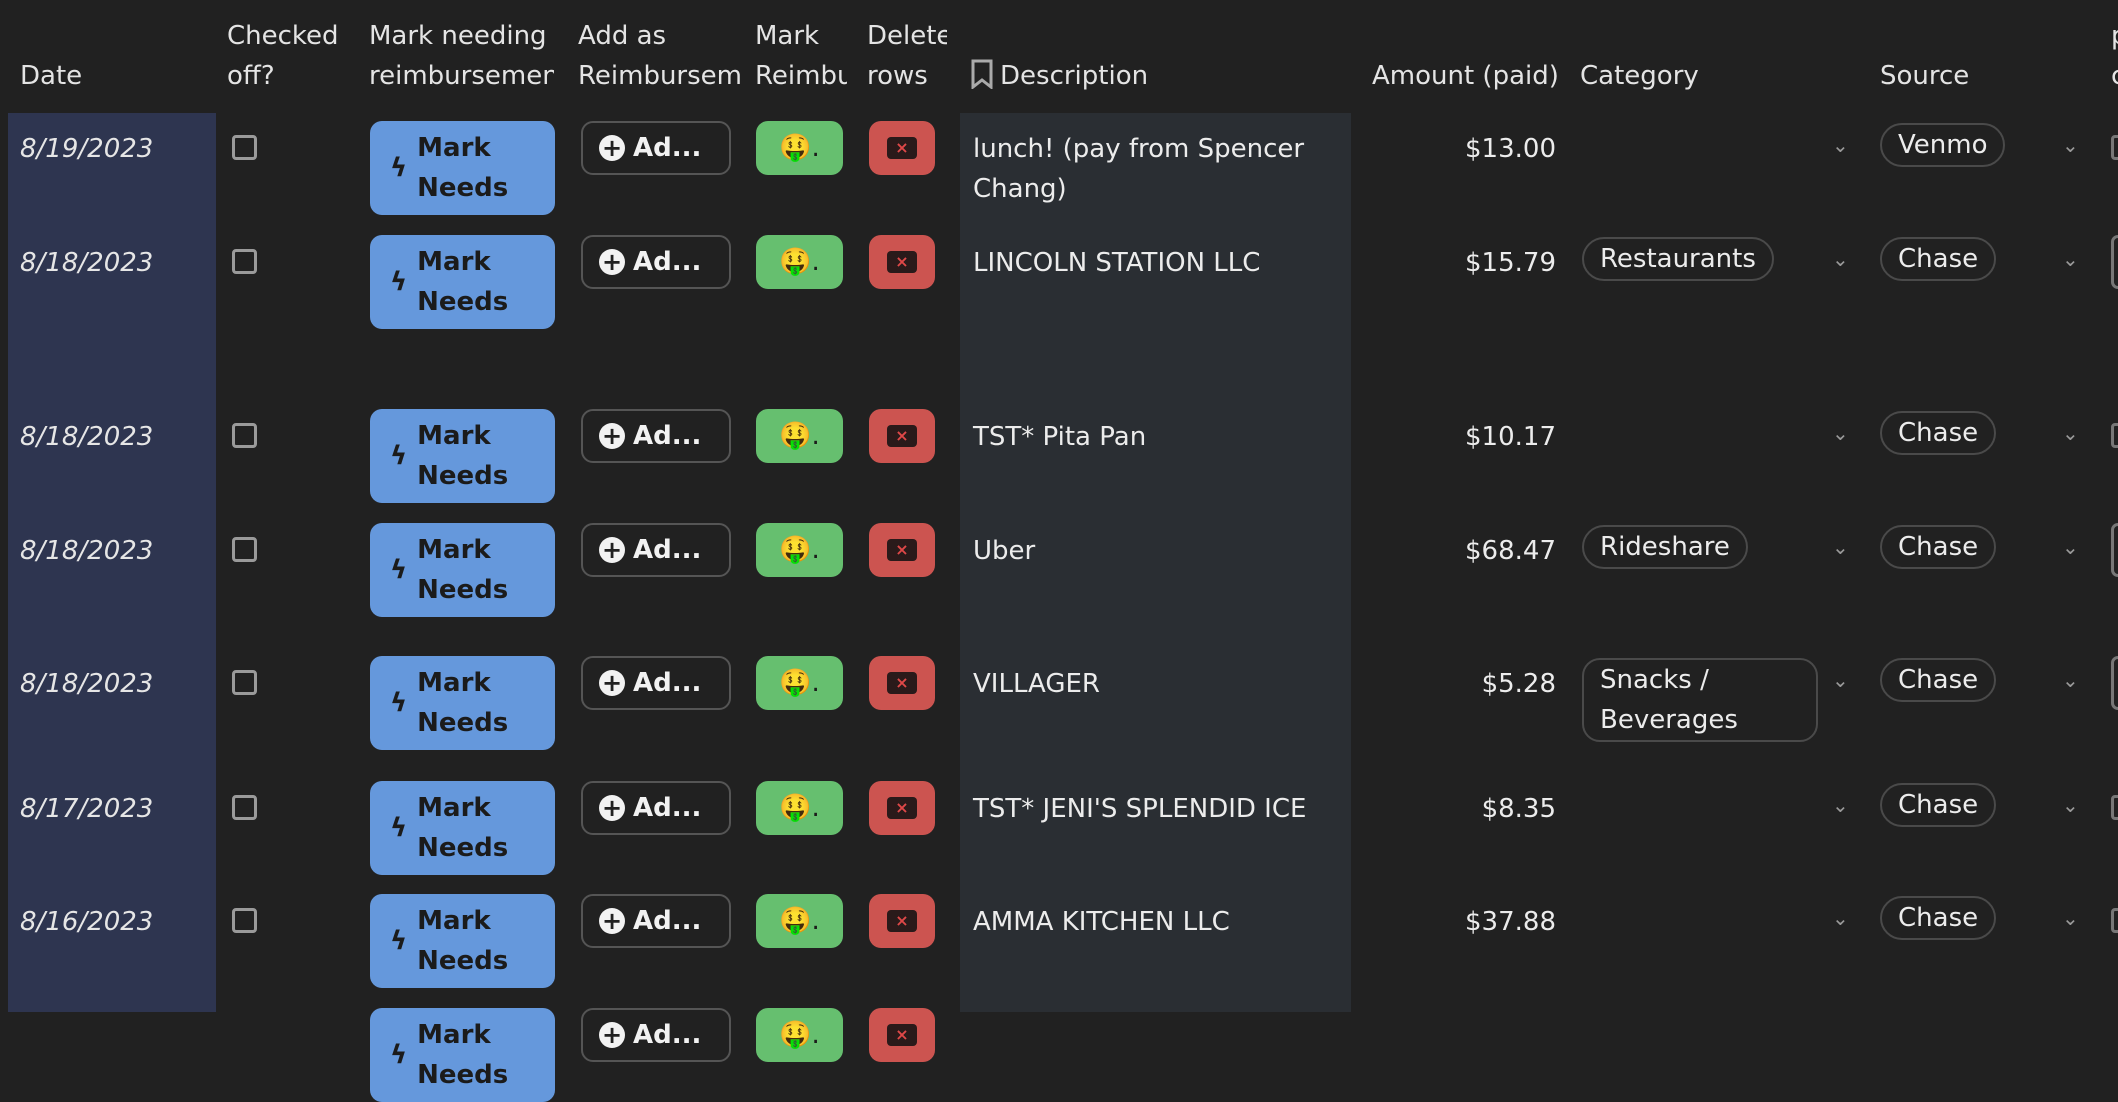 The image size is (2118, 1102). What do you see at coordinates (659, 56) in the screenshot?
I see `header-add-as: Add as Reimbursem` at bounding box center [659, 56].